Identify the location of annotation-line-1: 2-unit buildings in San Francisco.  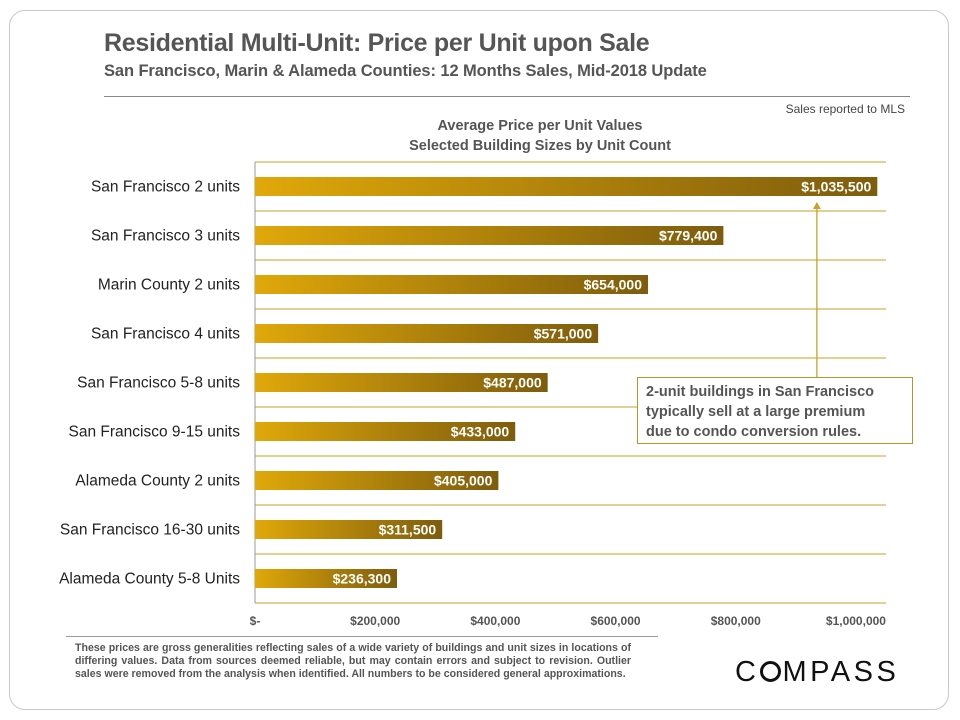
(760, 392).